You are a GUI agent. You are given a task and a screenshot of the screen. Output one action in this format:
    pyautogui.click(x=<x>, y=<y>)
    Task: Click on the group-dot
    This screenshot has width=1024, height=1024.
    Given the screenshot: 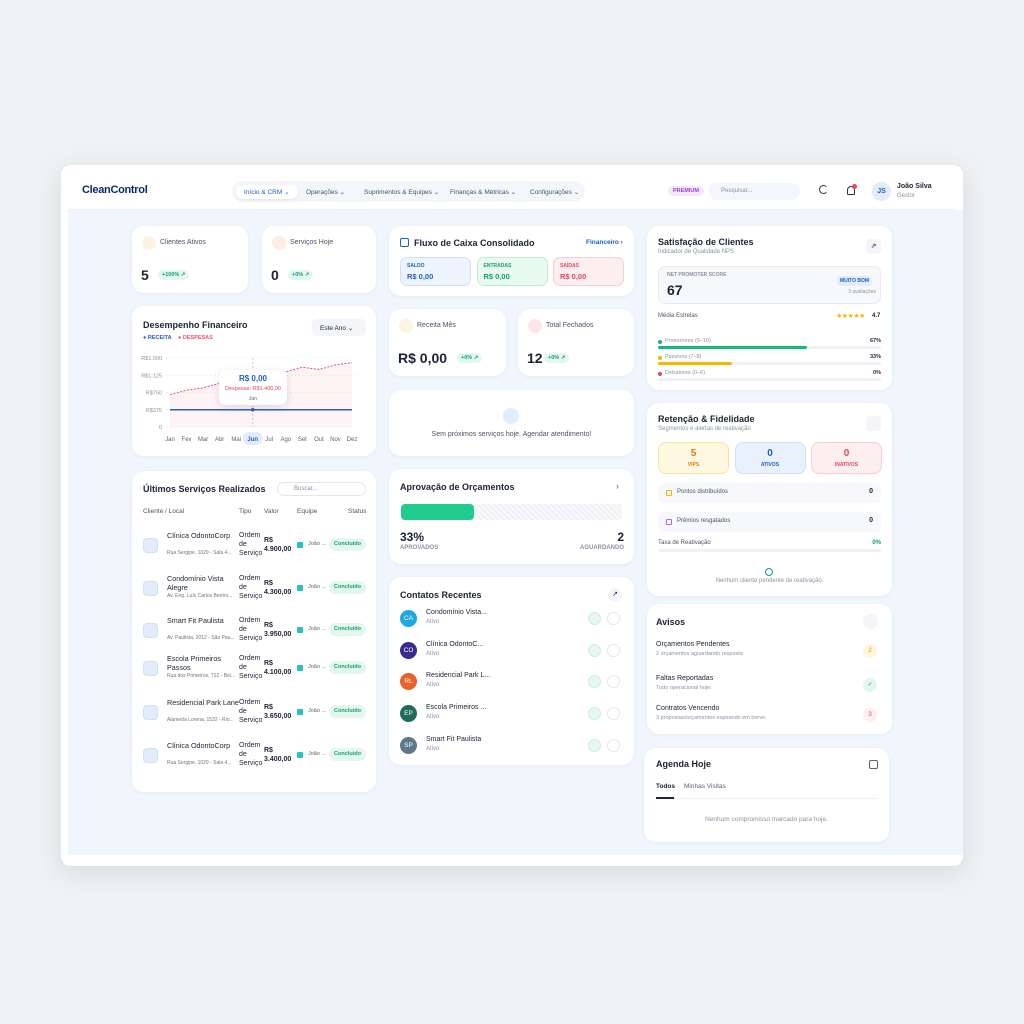 What is the action you would take?
    pyautogui.click(x=660, y=374)
    